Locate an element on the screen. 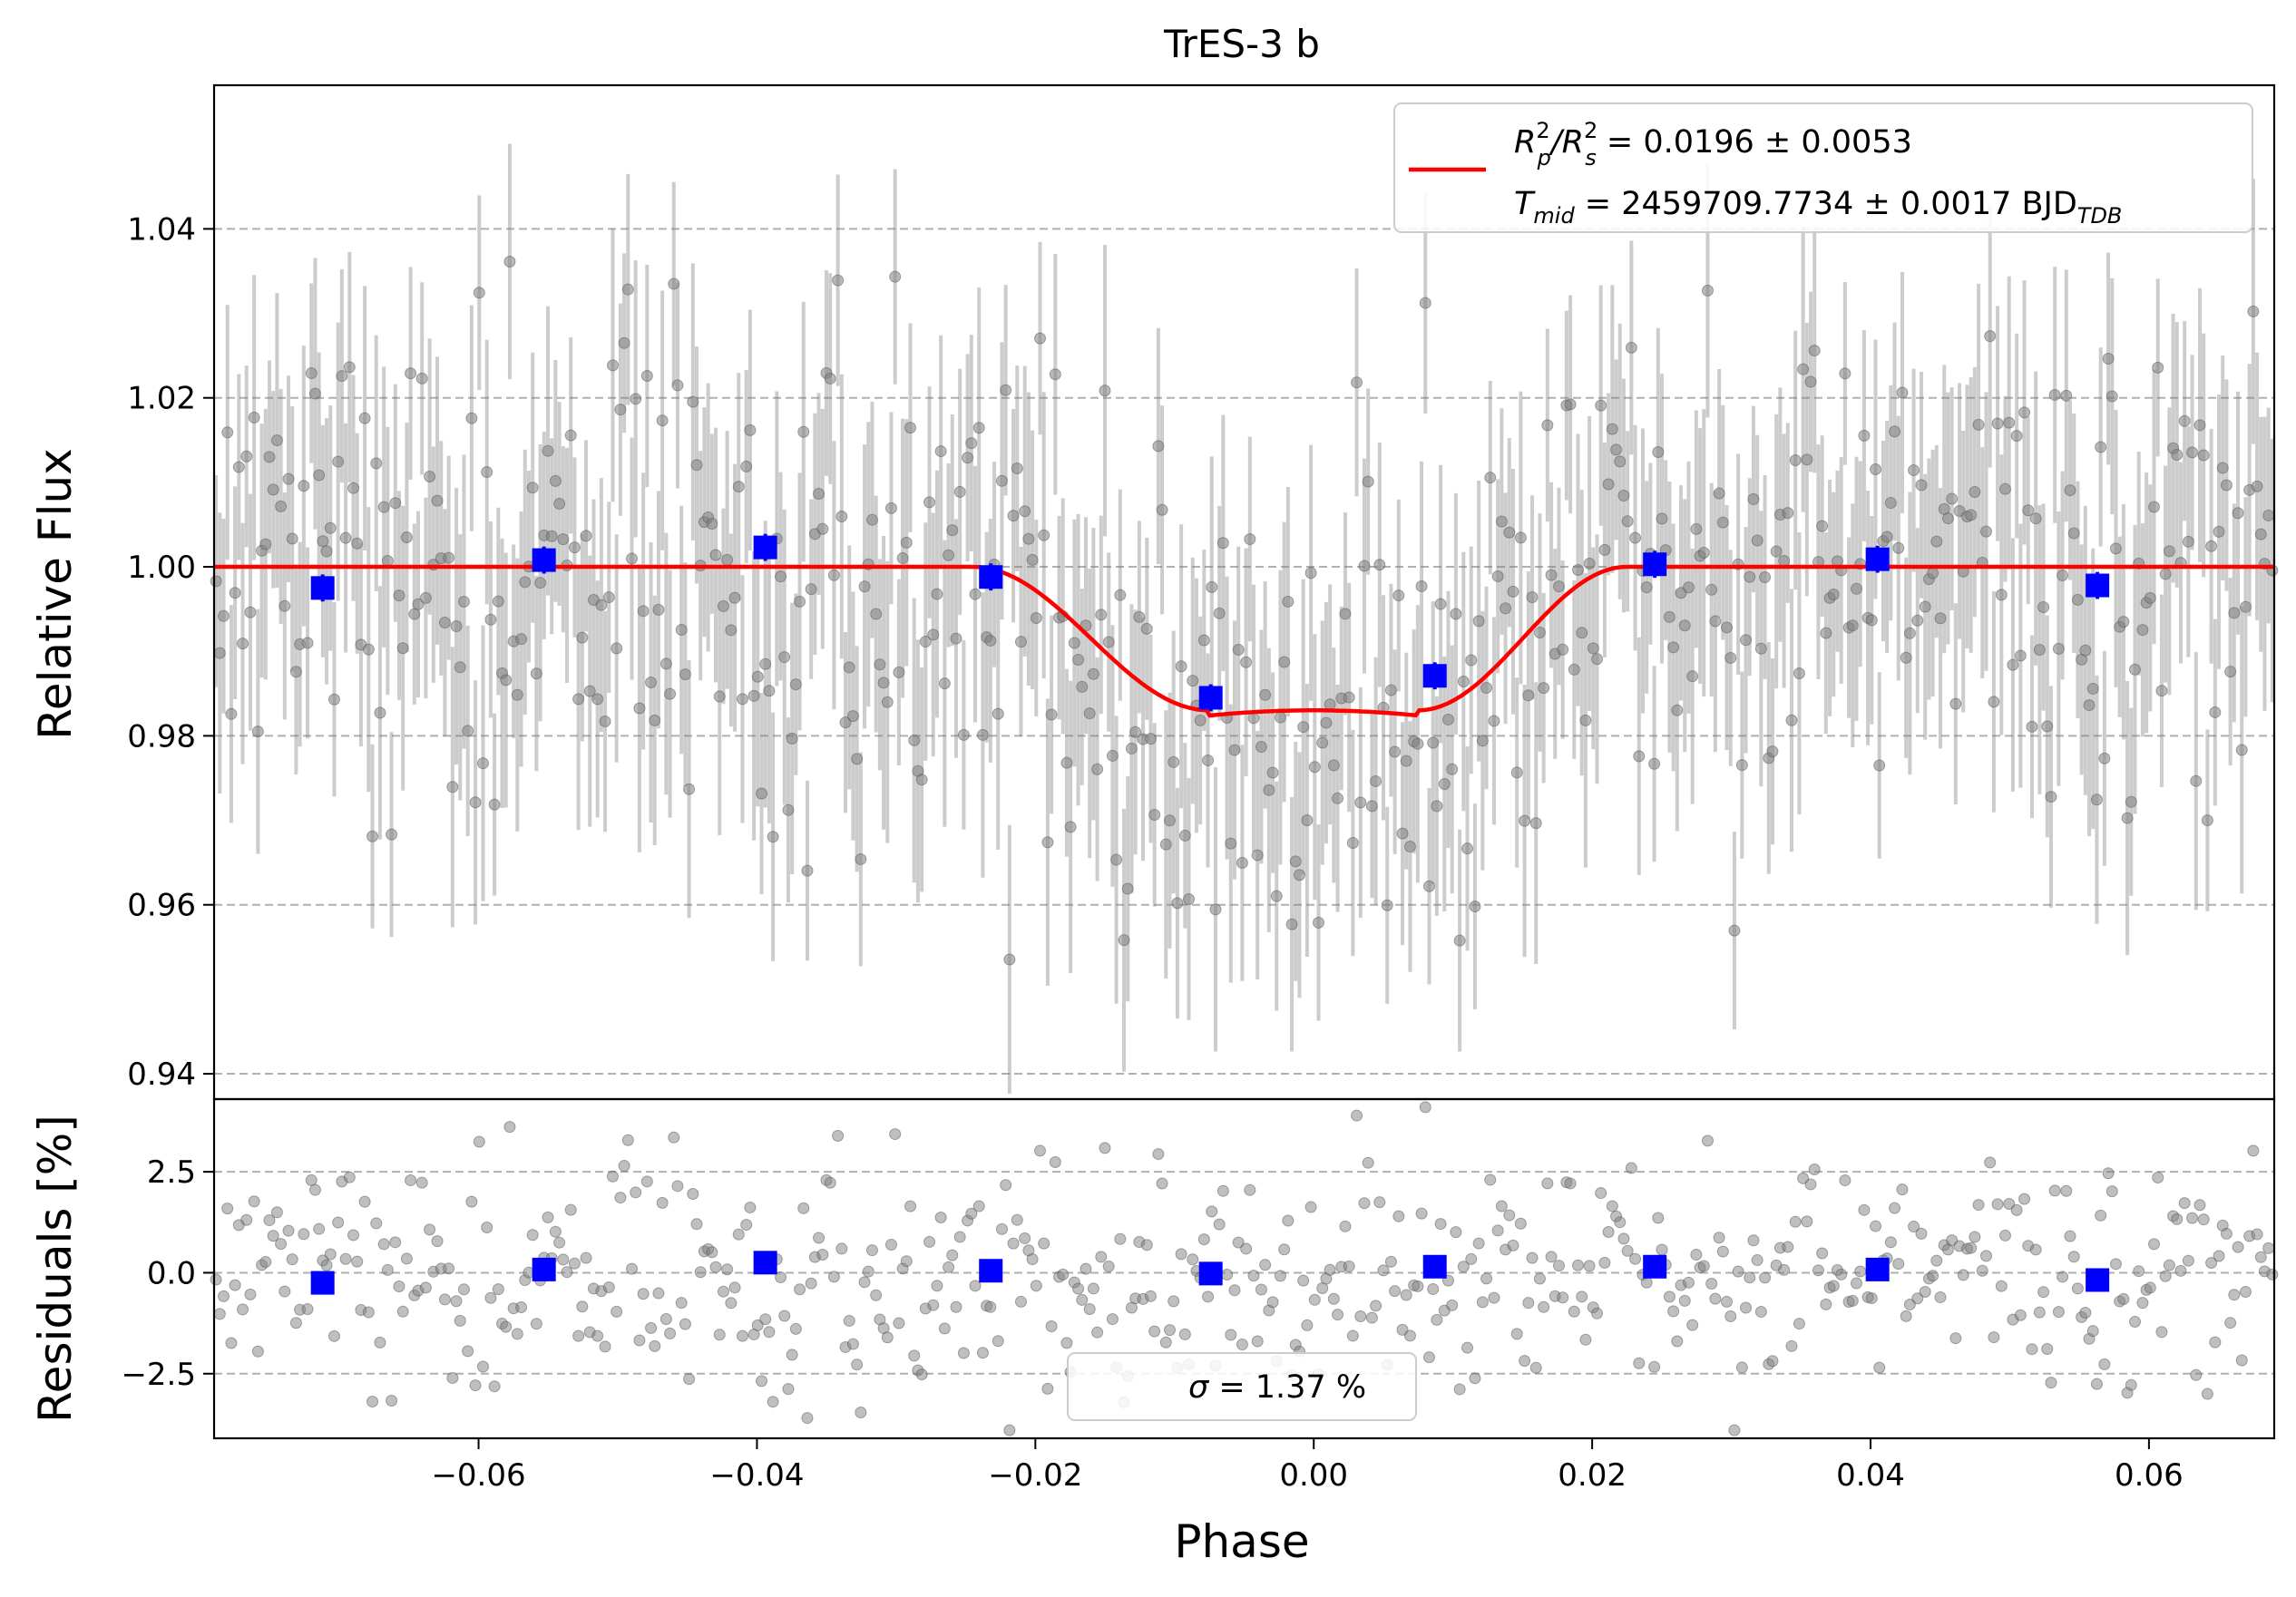 Image resolution: width=2296 pixels, height=1597 pixels. phase-xlabel: Phase is located at coordinates (1241, 1541).